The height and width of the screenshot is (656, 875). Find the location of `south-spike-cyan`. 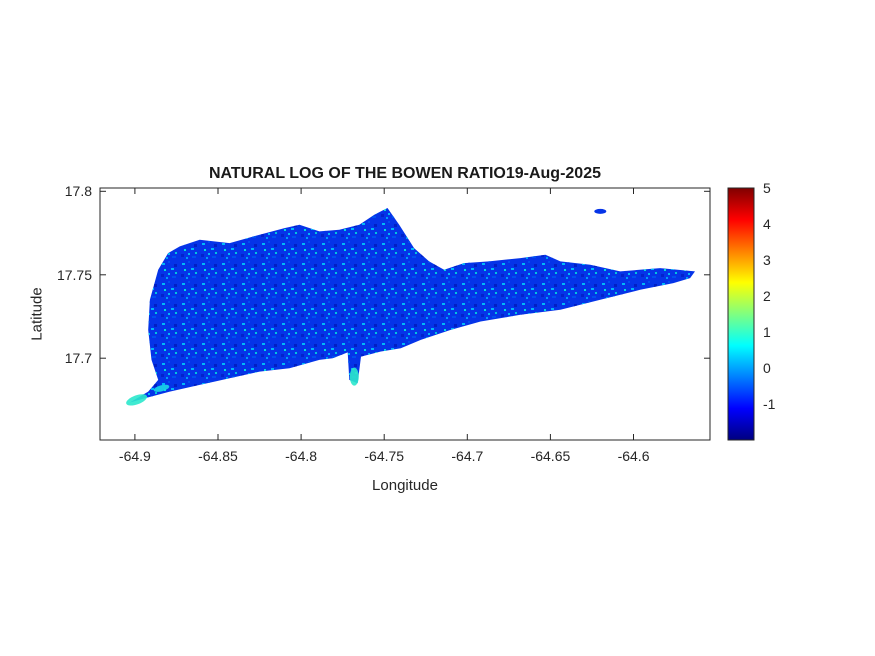

south-spike-cyan is located at coordinates (354, 376).